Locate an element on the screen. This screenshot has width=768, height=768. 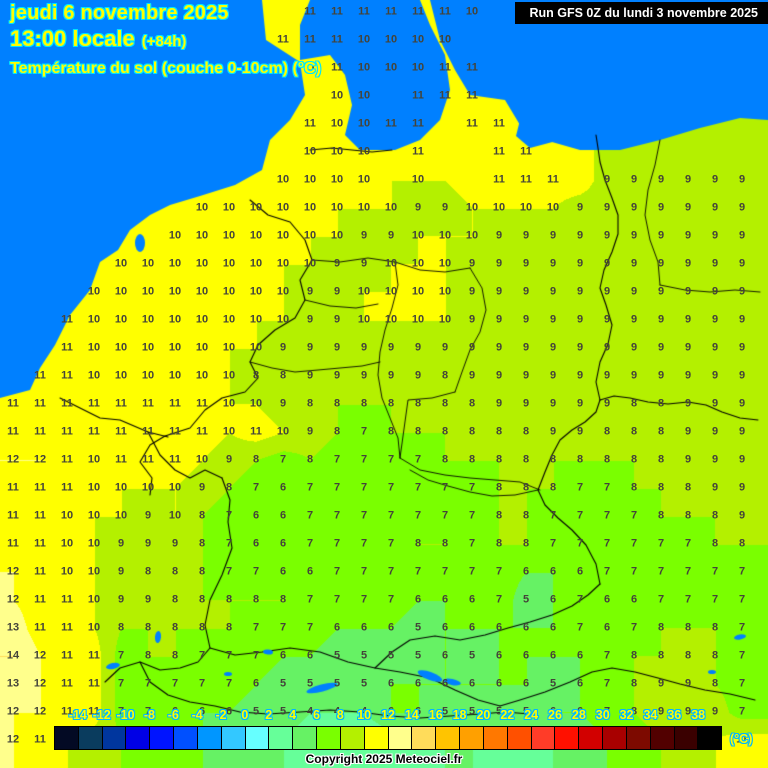
scale-tick-label: 12 is located at coordinates (388, 715).